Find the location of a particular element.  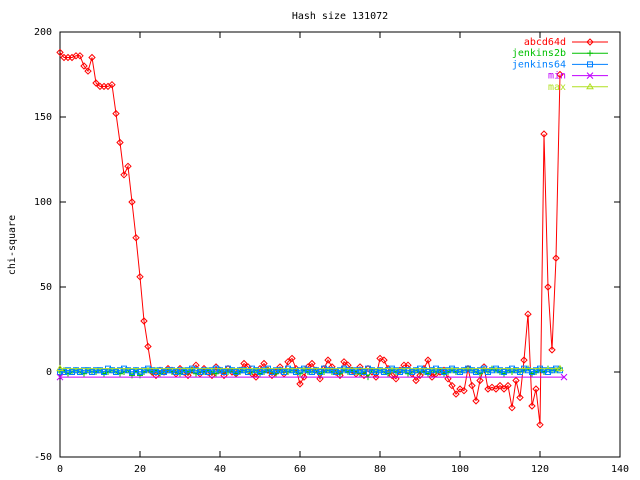

y-tick-label: 50 is located at coordinates (46, 287).